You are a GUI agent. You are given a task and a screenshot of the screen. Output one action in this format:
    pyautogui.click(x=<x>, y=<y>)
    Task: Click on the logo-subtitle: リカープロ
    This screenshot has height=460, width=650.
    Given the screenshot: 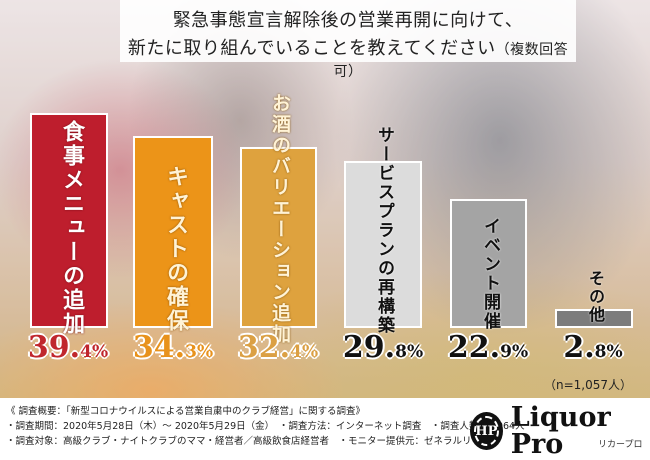 What is the action you would take?
    pyautogui.click(x=620, y=445)
    